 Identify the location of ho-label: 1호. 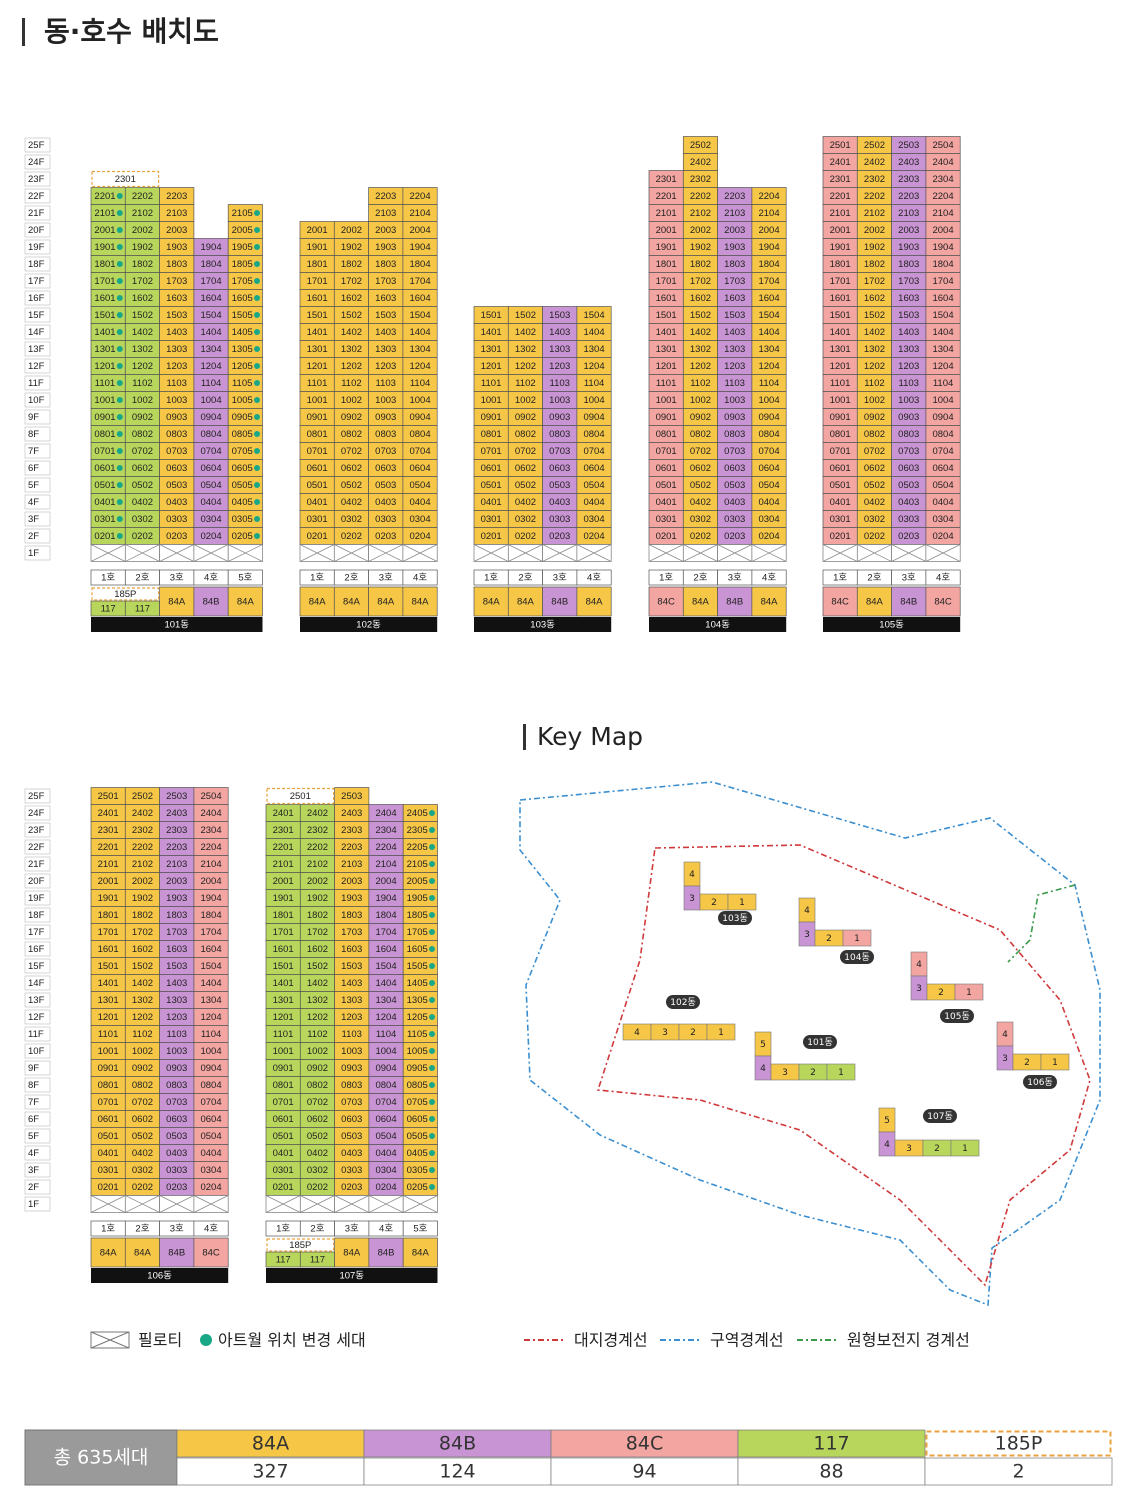
(840, 578).